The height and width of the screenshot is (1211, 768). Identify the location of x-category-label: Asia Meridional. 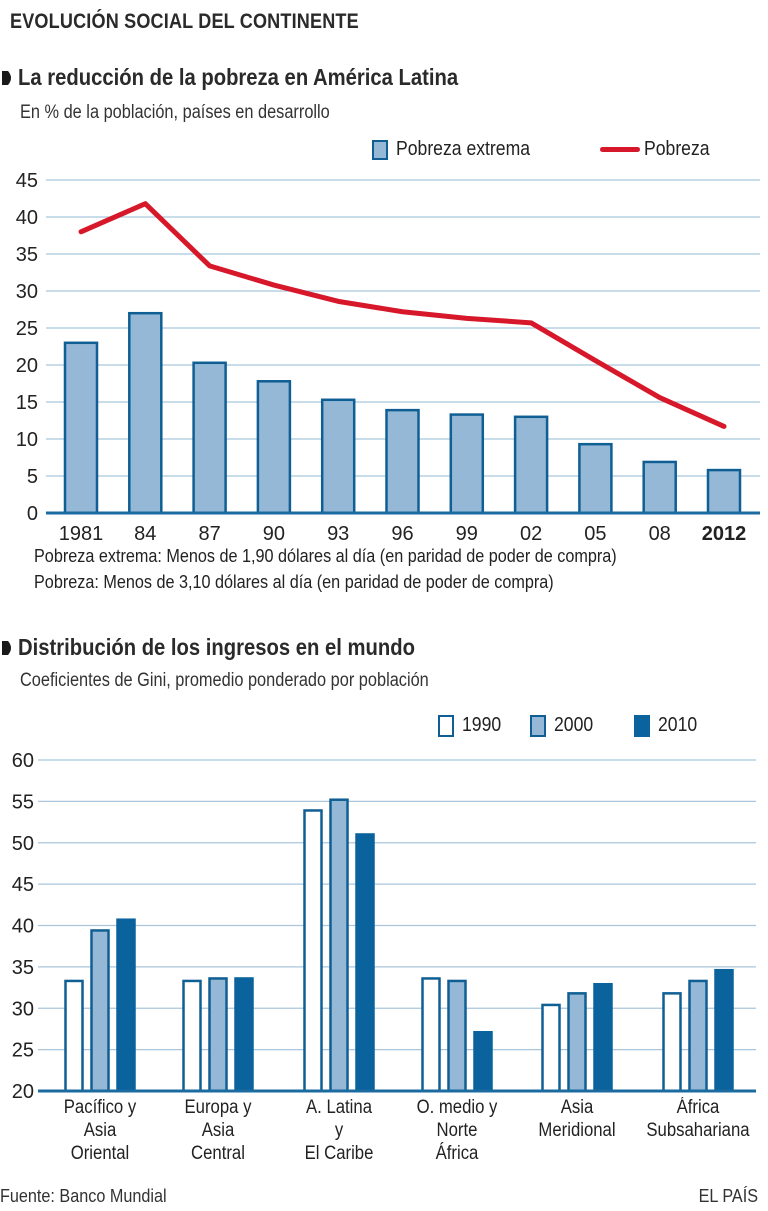
(577, 1119).